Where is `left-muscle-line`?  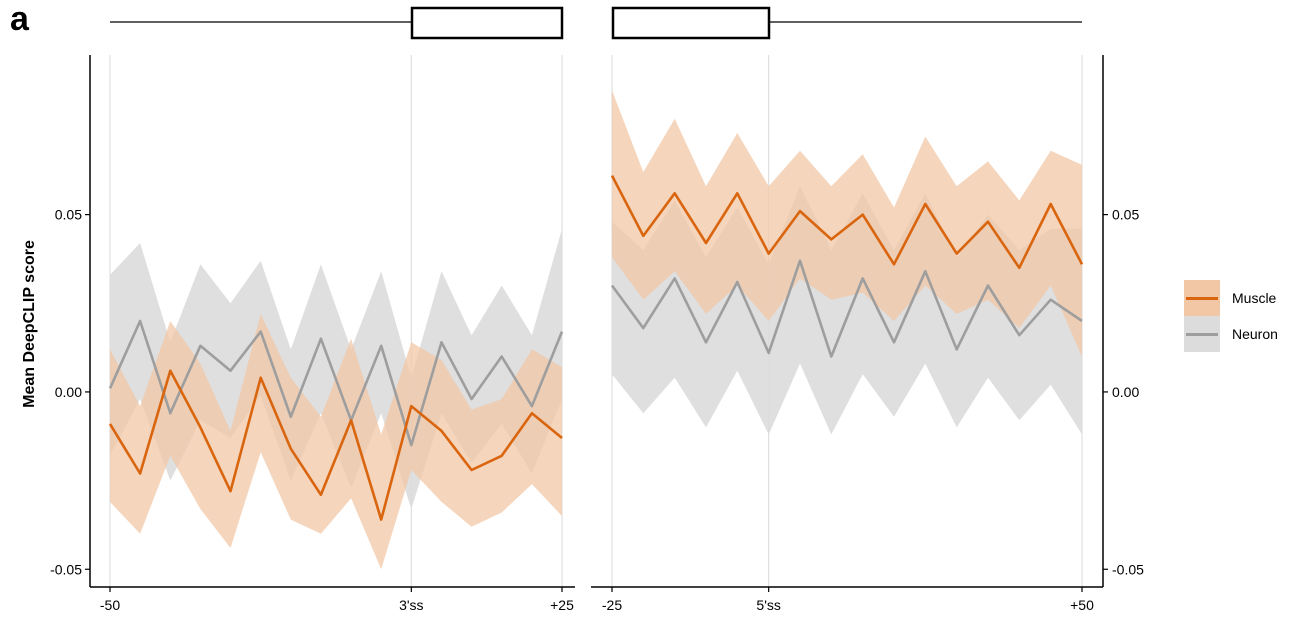
left-muscle-line is located at coordinates (335, 445).